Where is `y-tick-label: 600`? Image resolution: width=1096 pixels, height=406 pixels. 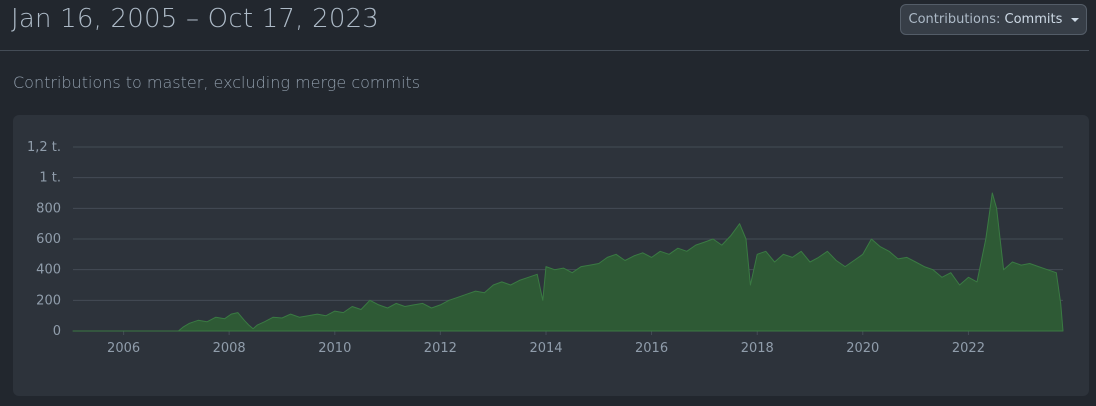
y-tick-label: 600 is located at coordinates (48, 239).